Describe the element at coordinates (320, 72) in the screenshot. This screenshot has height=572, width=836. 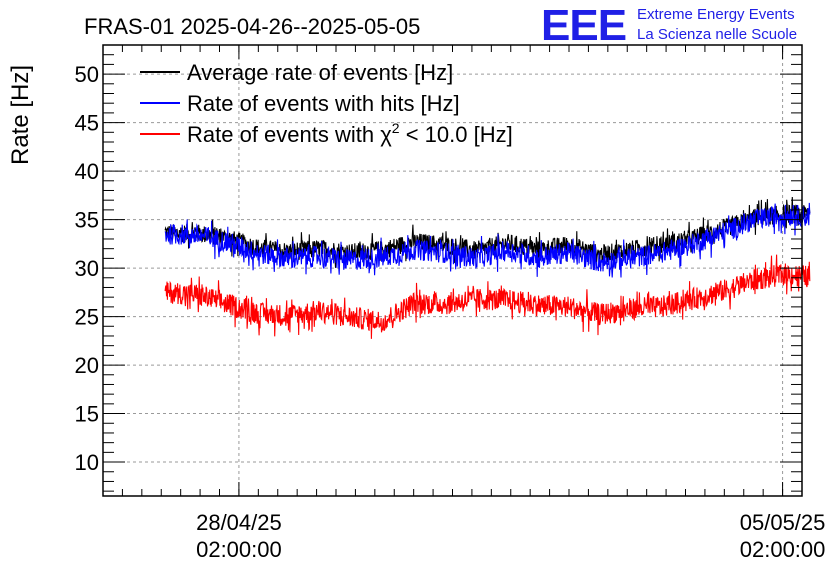
I see `legend-label-average: Average rate of events [Hz]` at that location.